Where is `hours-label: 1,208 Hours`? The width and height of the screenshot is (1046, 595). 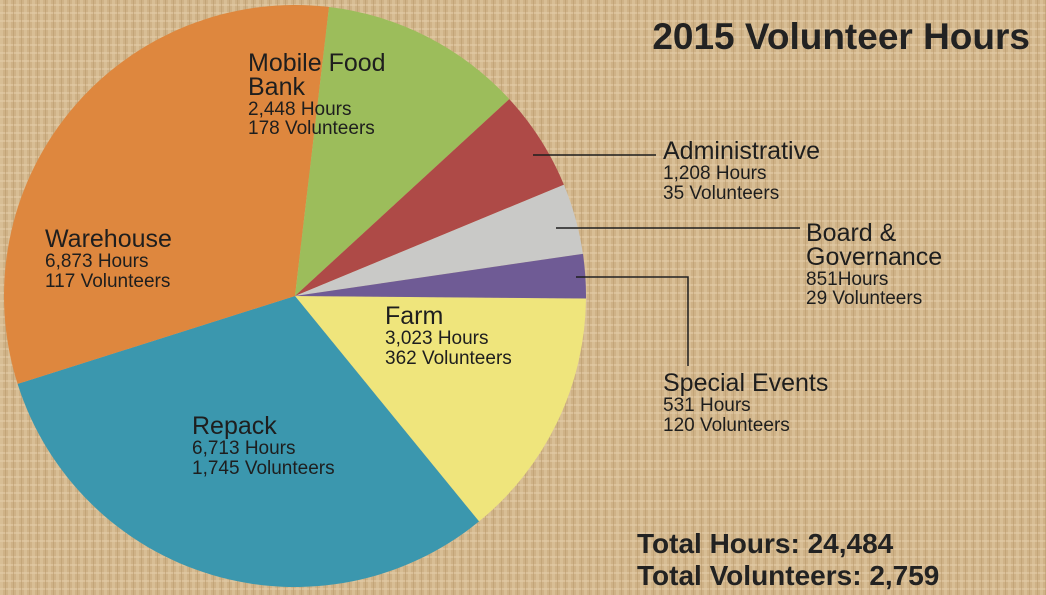
hours-label: 1,208 Hours is located at coordinates (715, 173).